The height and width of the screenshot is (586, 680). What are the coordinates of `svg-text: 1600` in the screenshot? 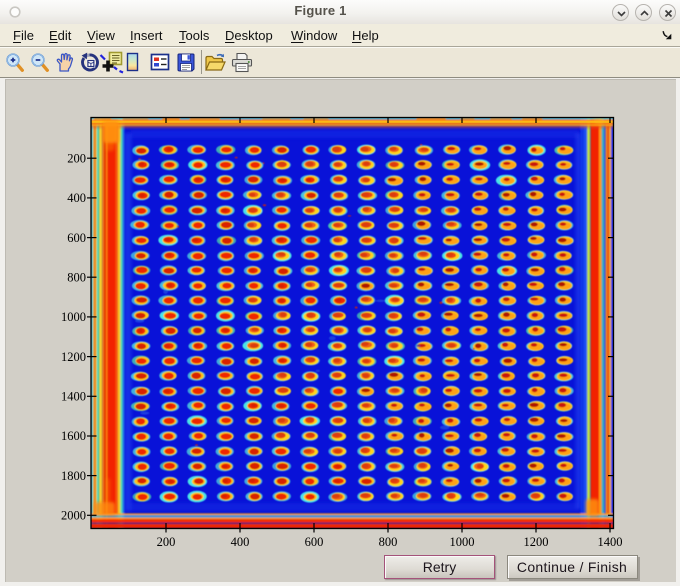 It's located at (73, 436).